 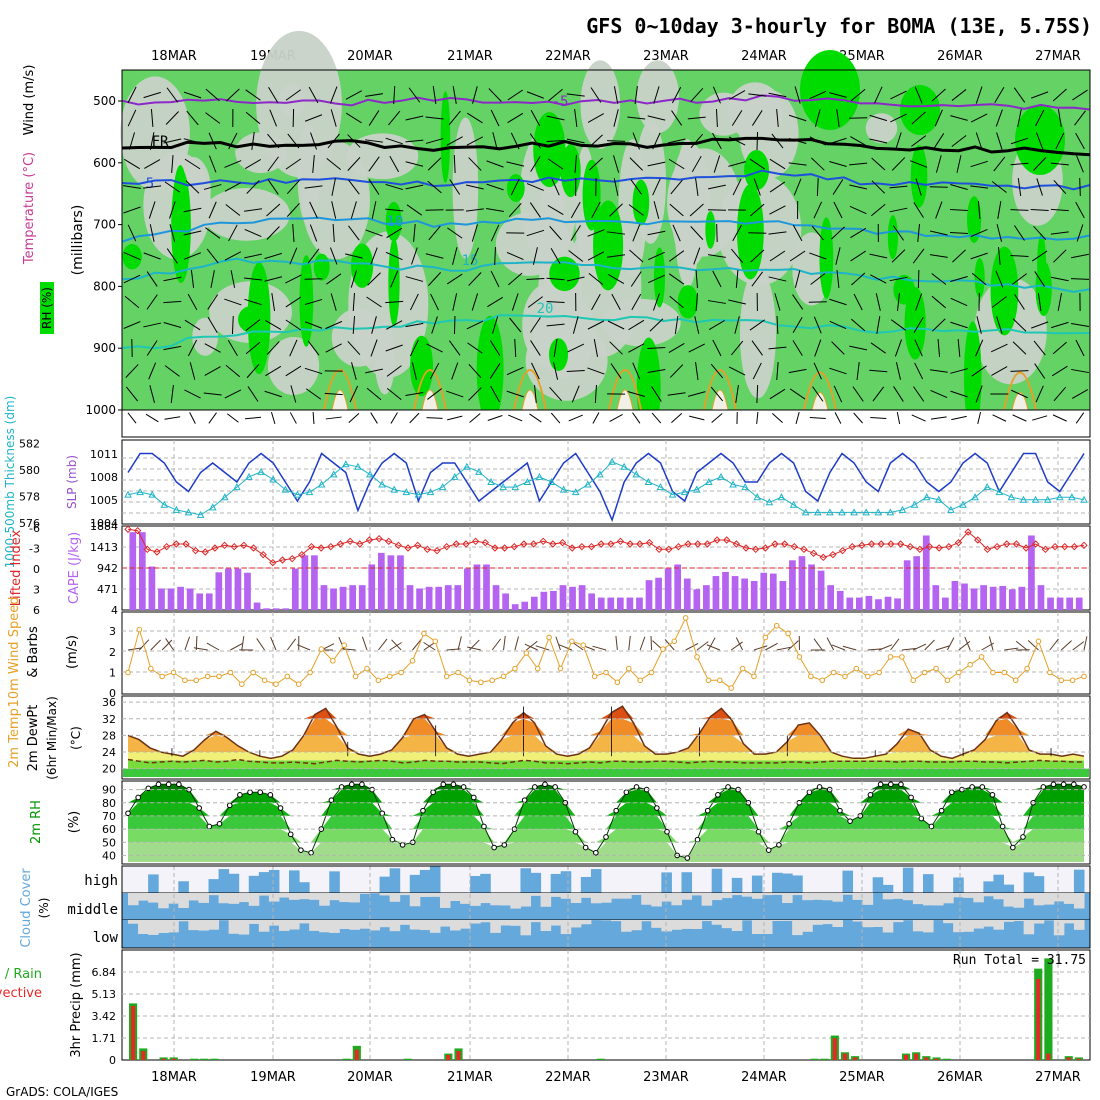 I want to click on temperature-line, so click(x=606, y=732).